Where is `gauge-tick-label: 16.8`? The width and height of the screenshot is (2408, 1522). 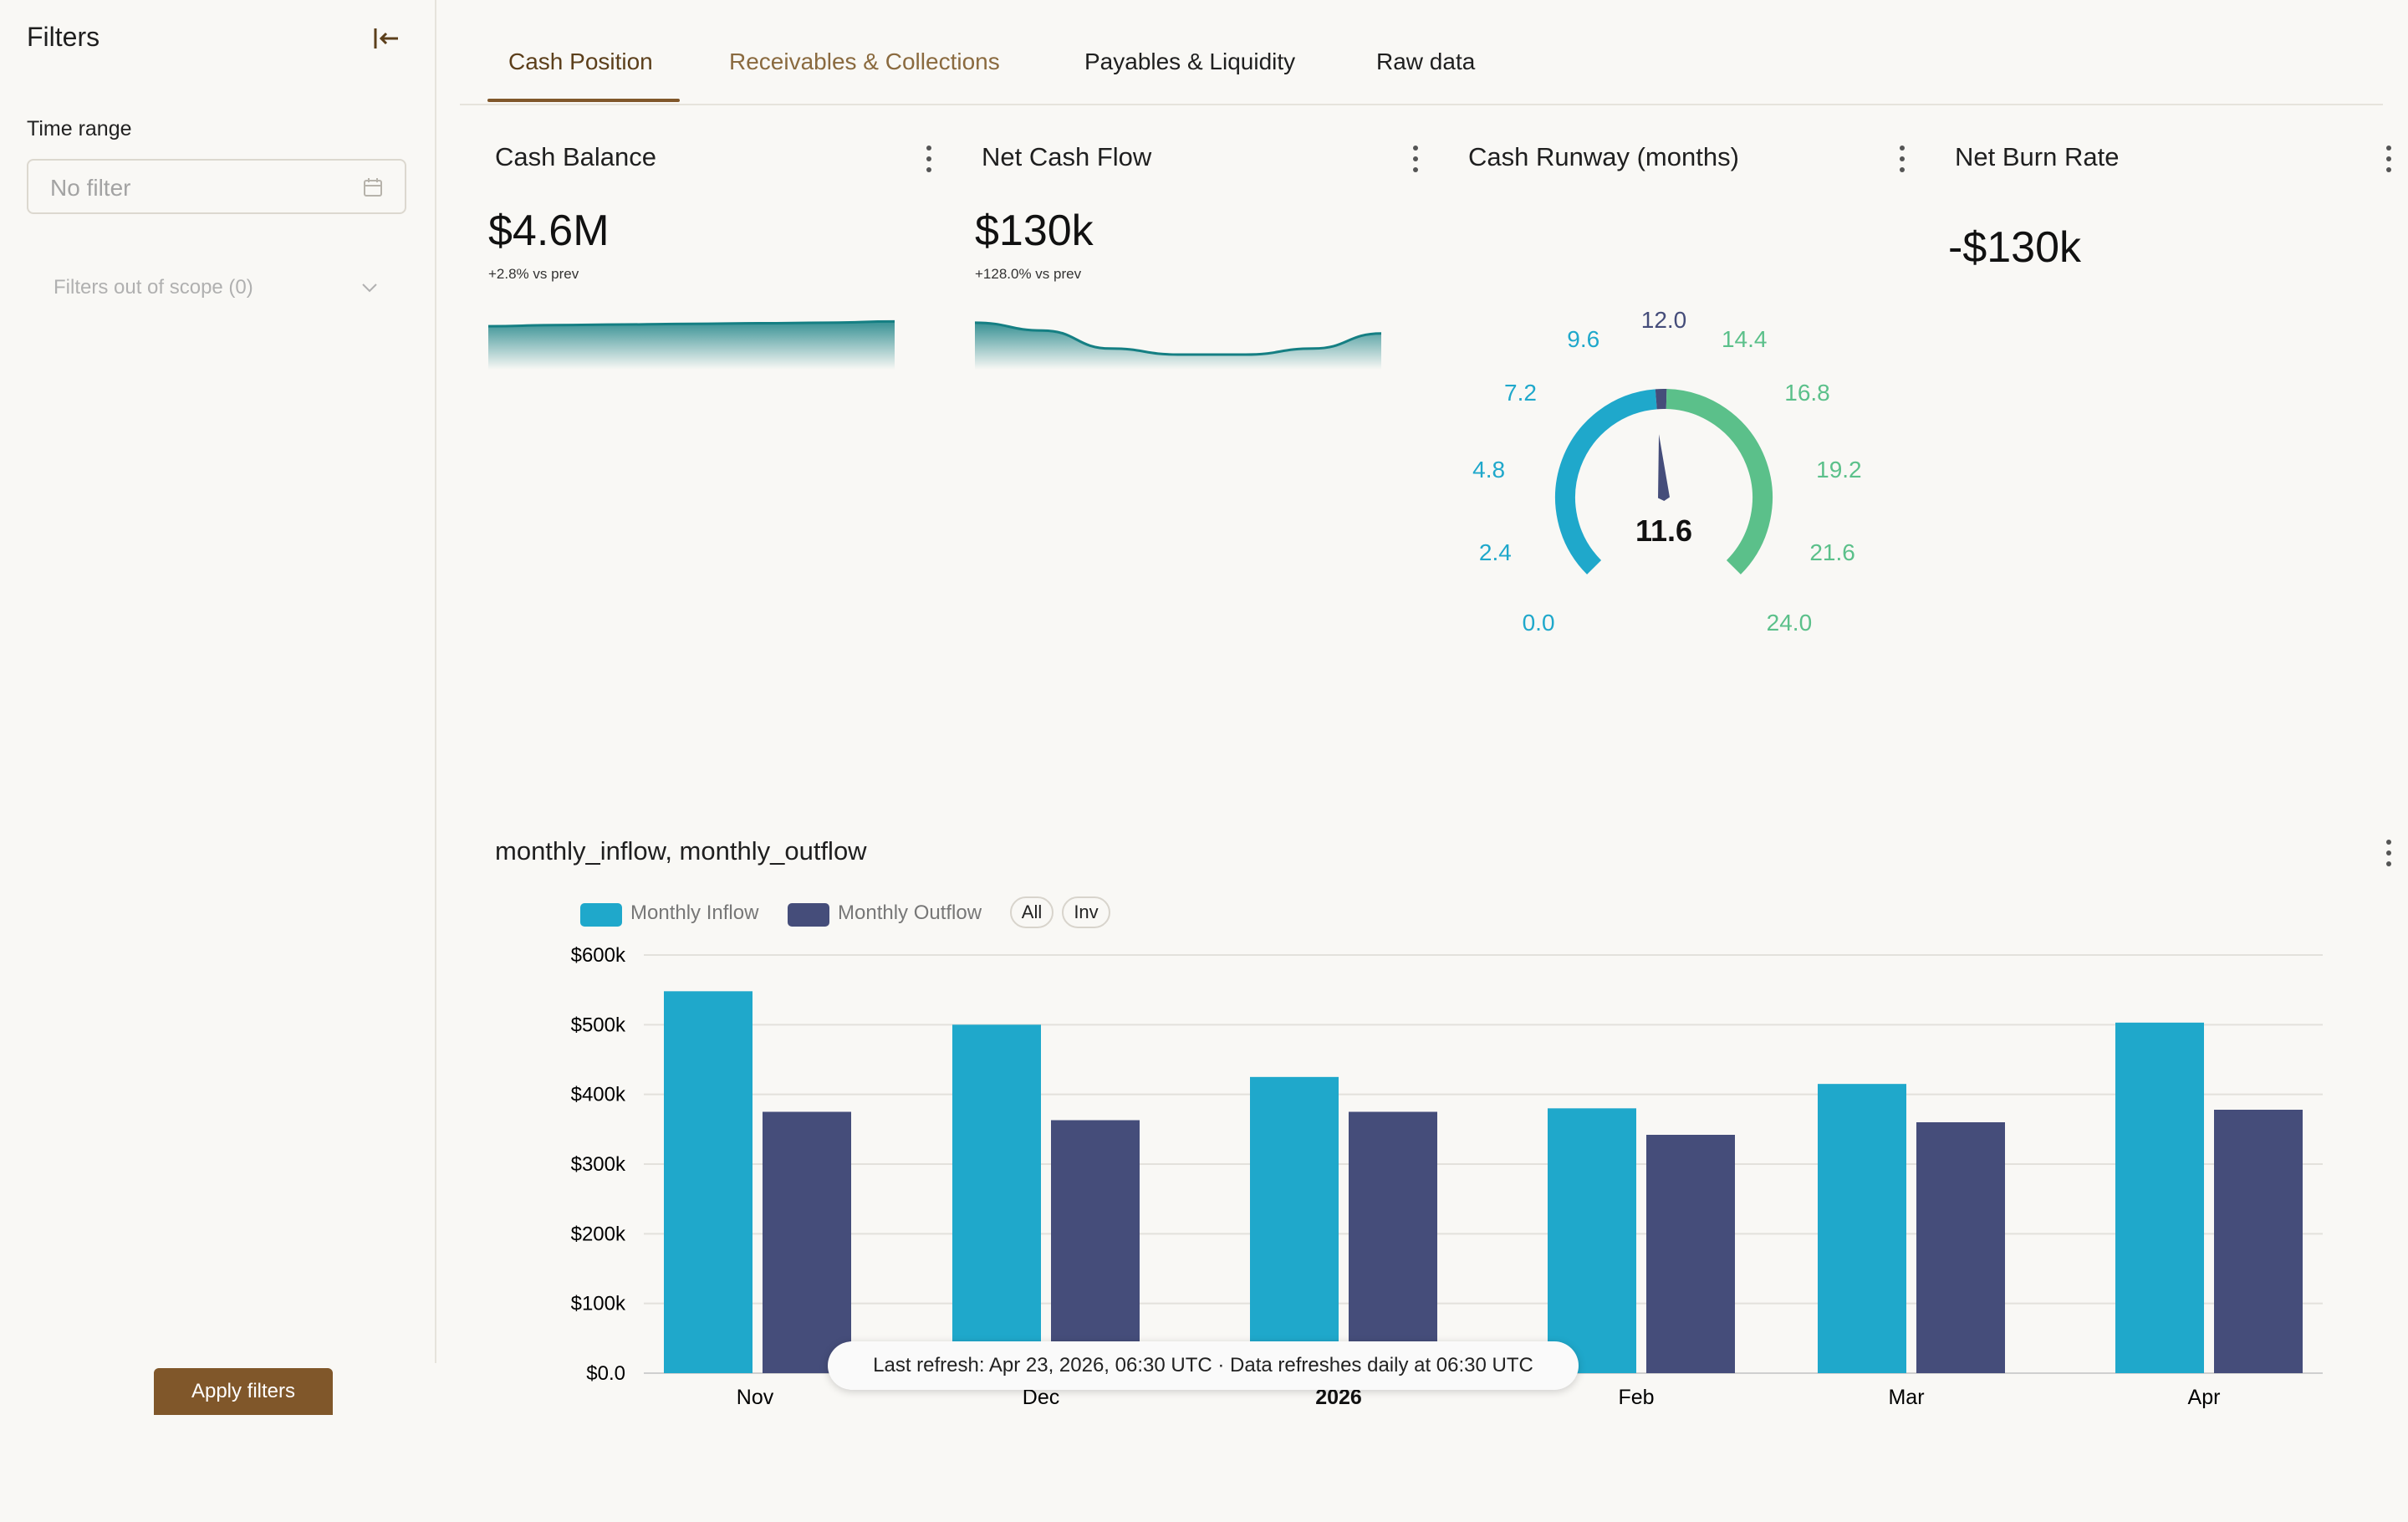
gauge-tick-label: 16.8 is located at coordinates (1807, 393).